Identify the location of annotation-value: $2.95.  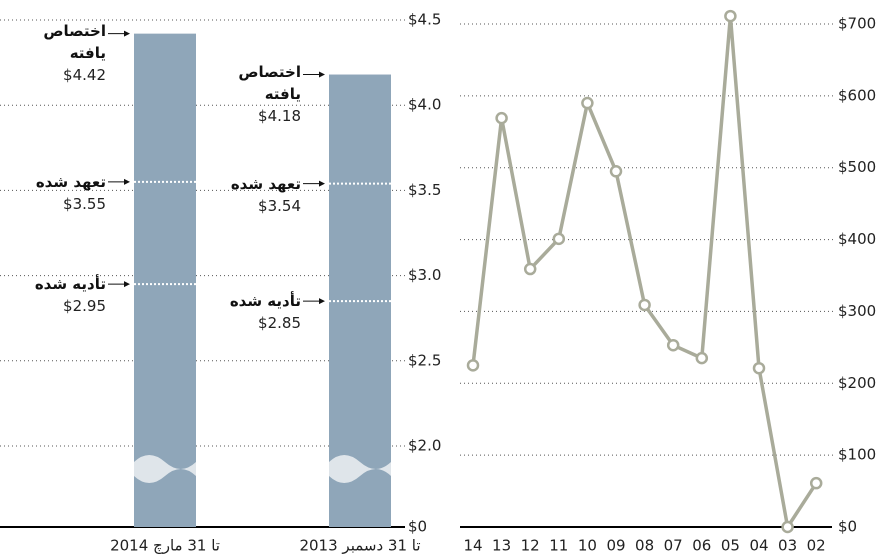
(84, 306).